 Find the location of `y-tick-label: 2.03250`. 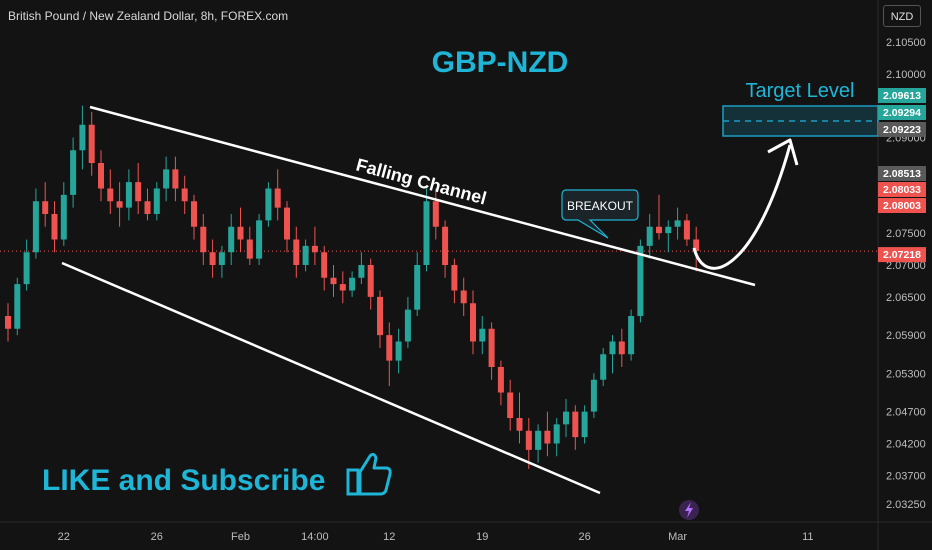

y-tick-label: 2.03250 is located at coordinates (906, 505).